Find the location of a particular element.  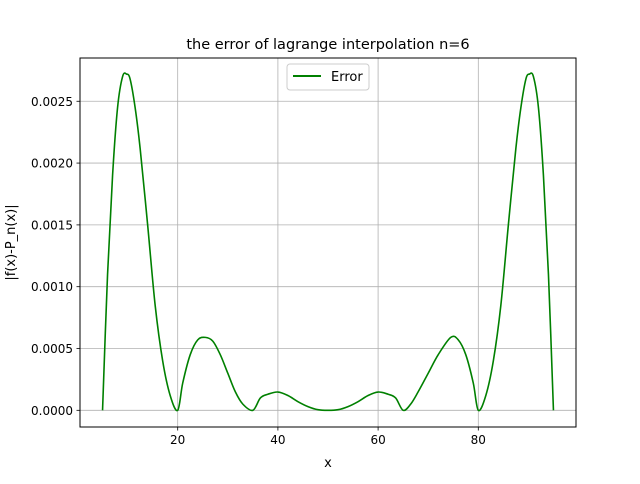

x-tick-label: 40 is located at coordinates (277, 440).